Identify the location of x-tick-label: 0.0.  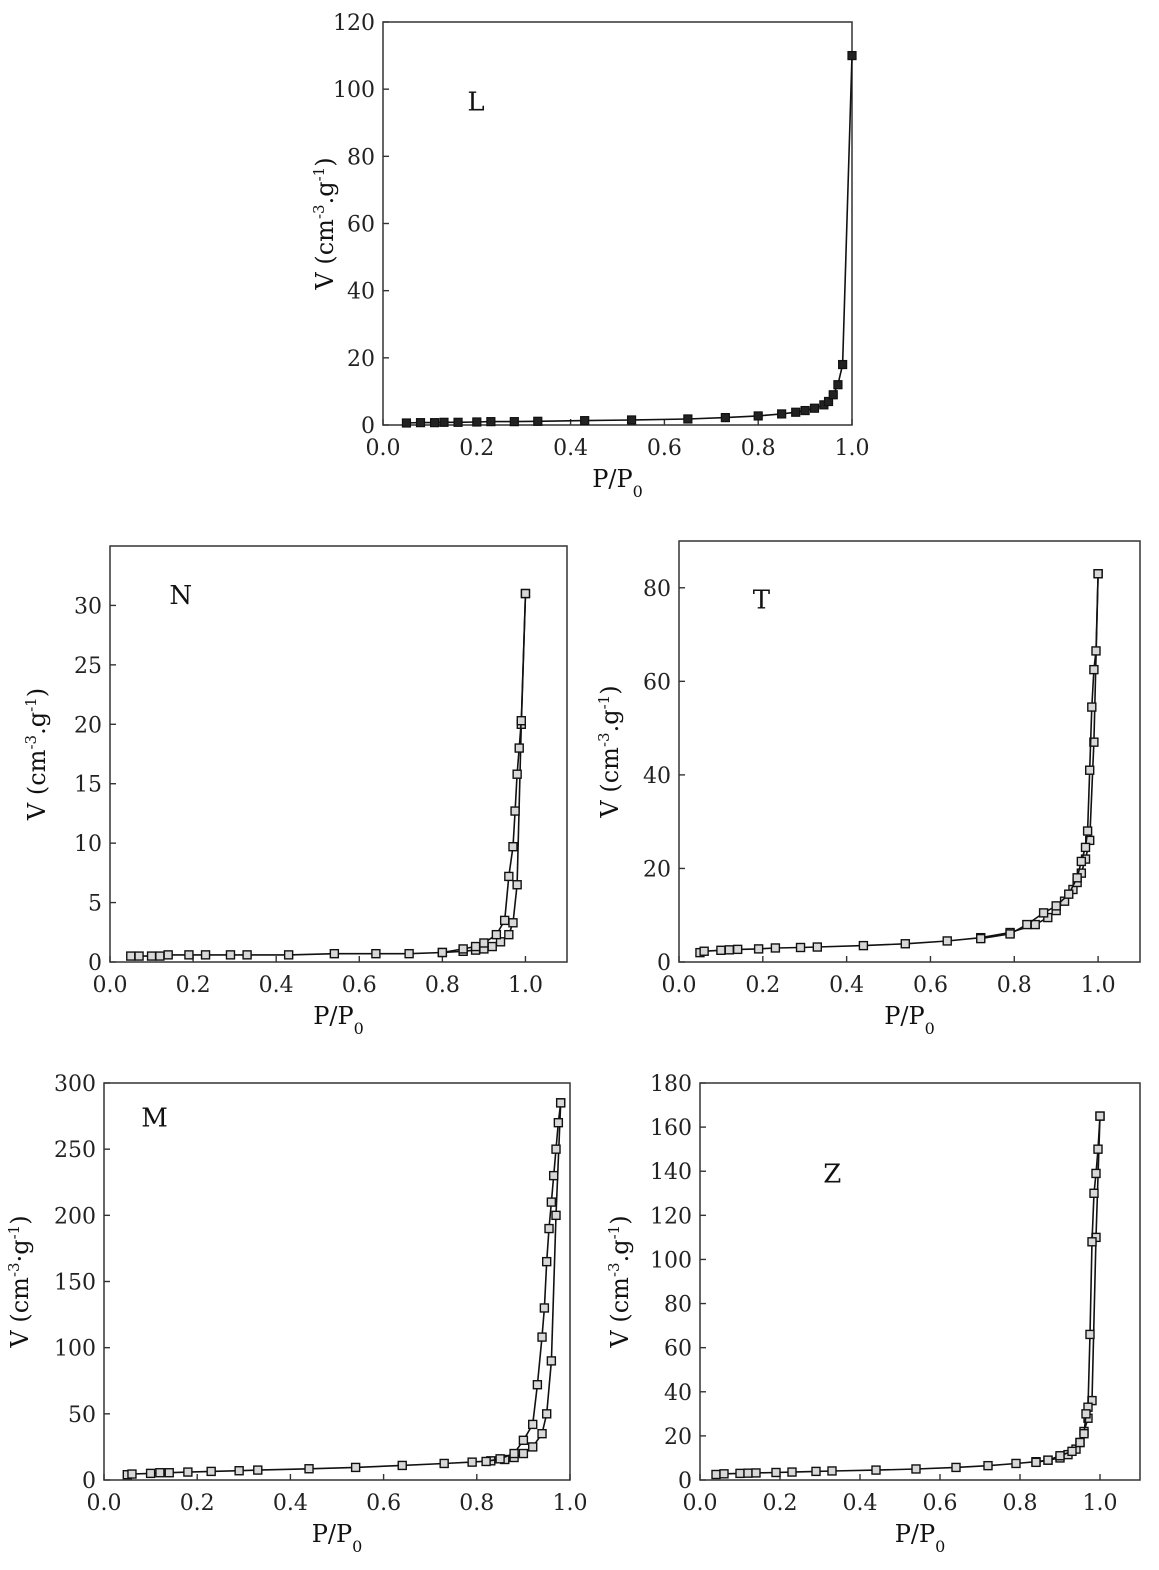
(383, 448).